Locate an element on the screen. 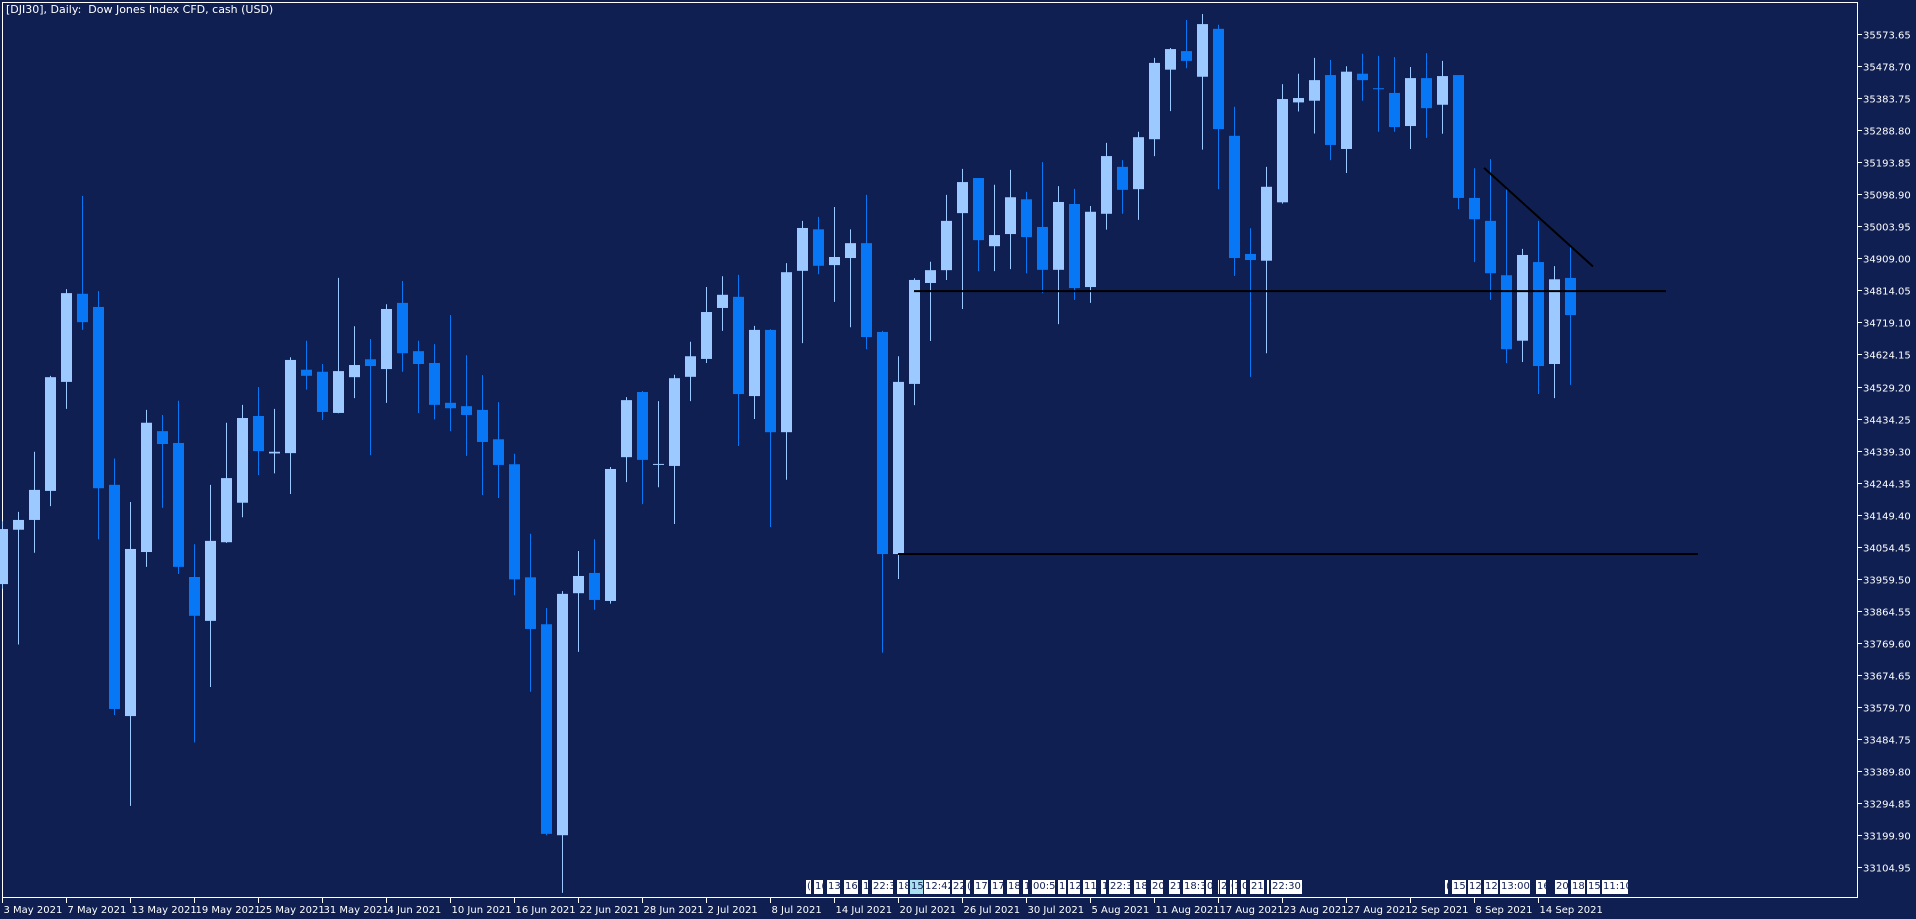  event-marker: 22 is located at coordinates (957, 887).